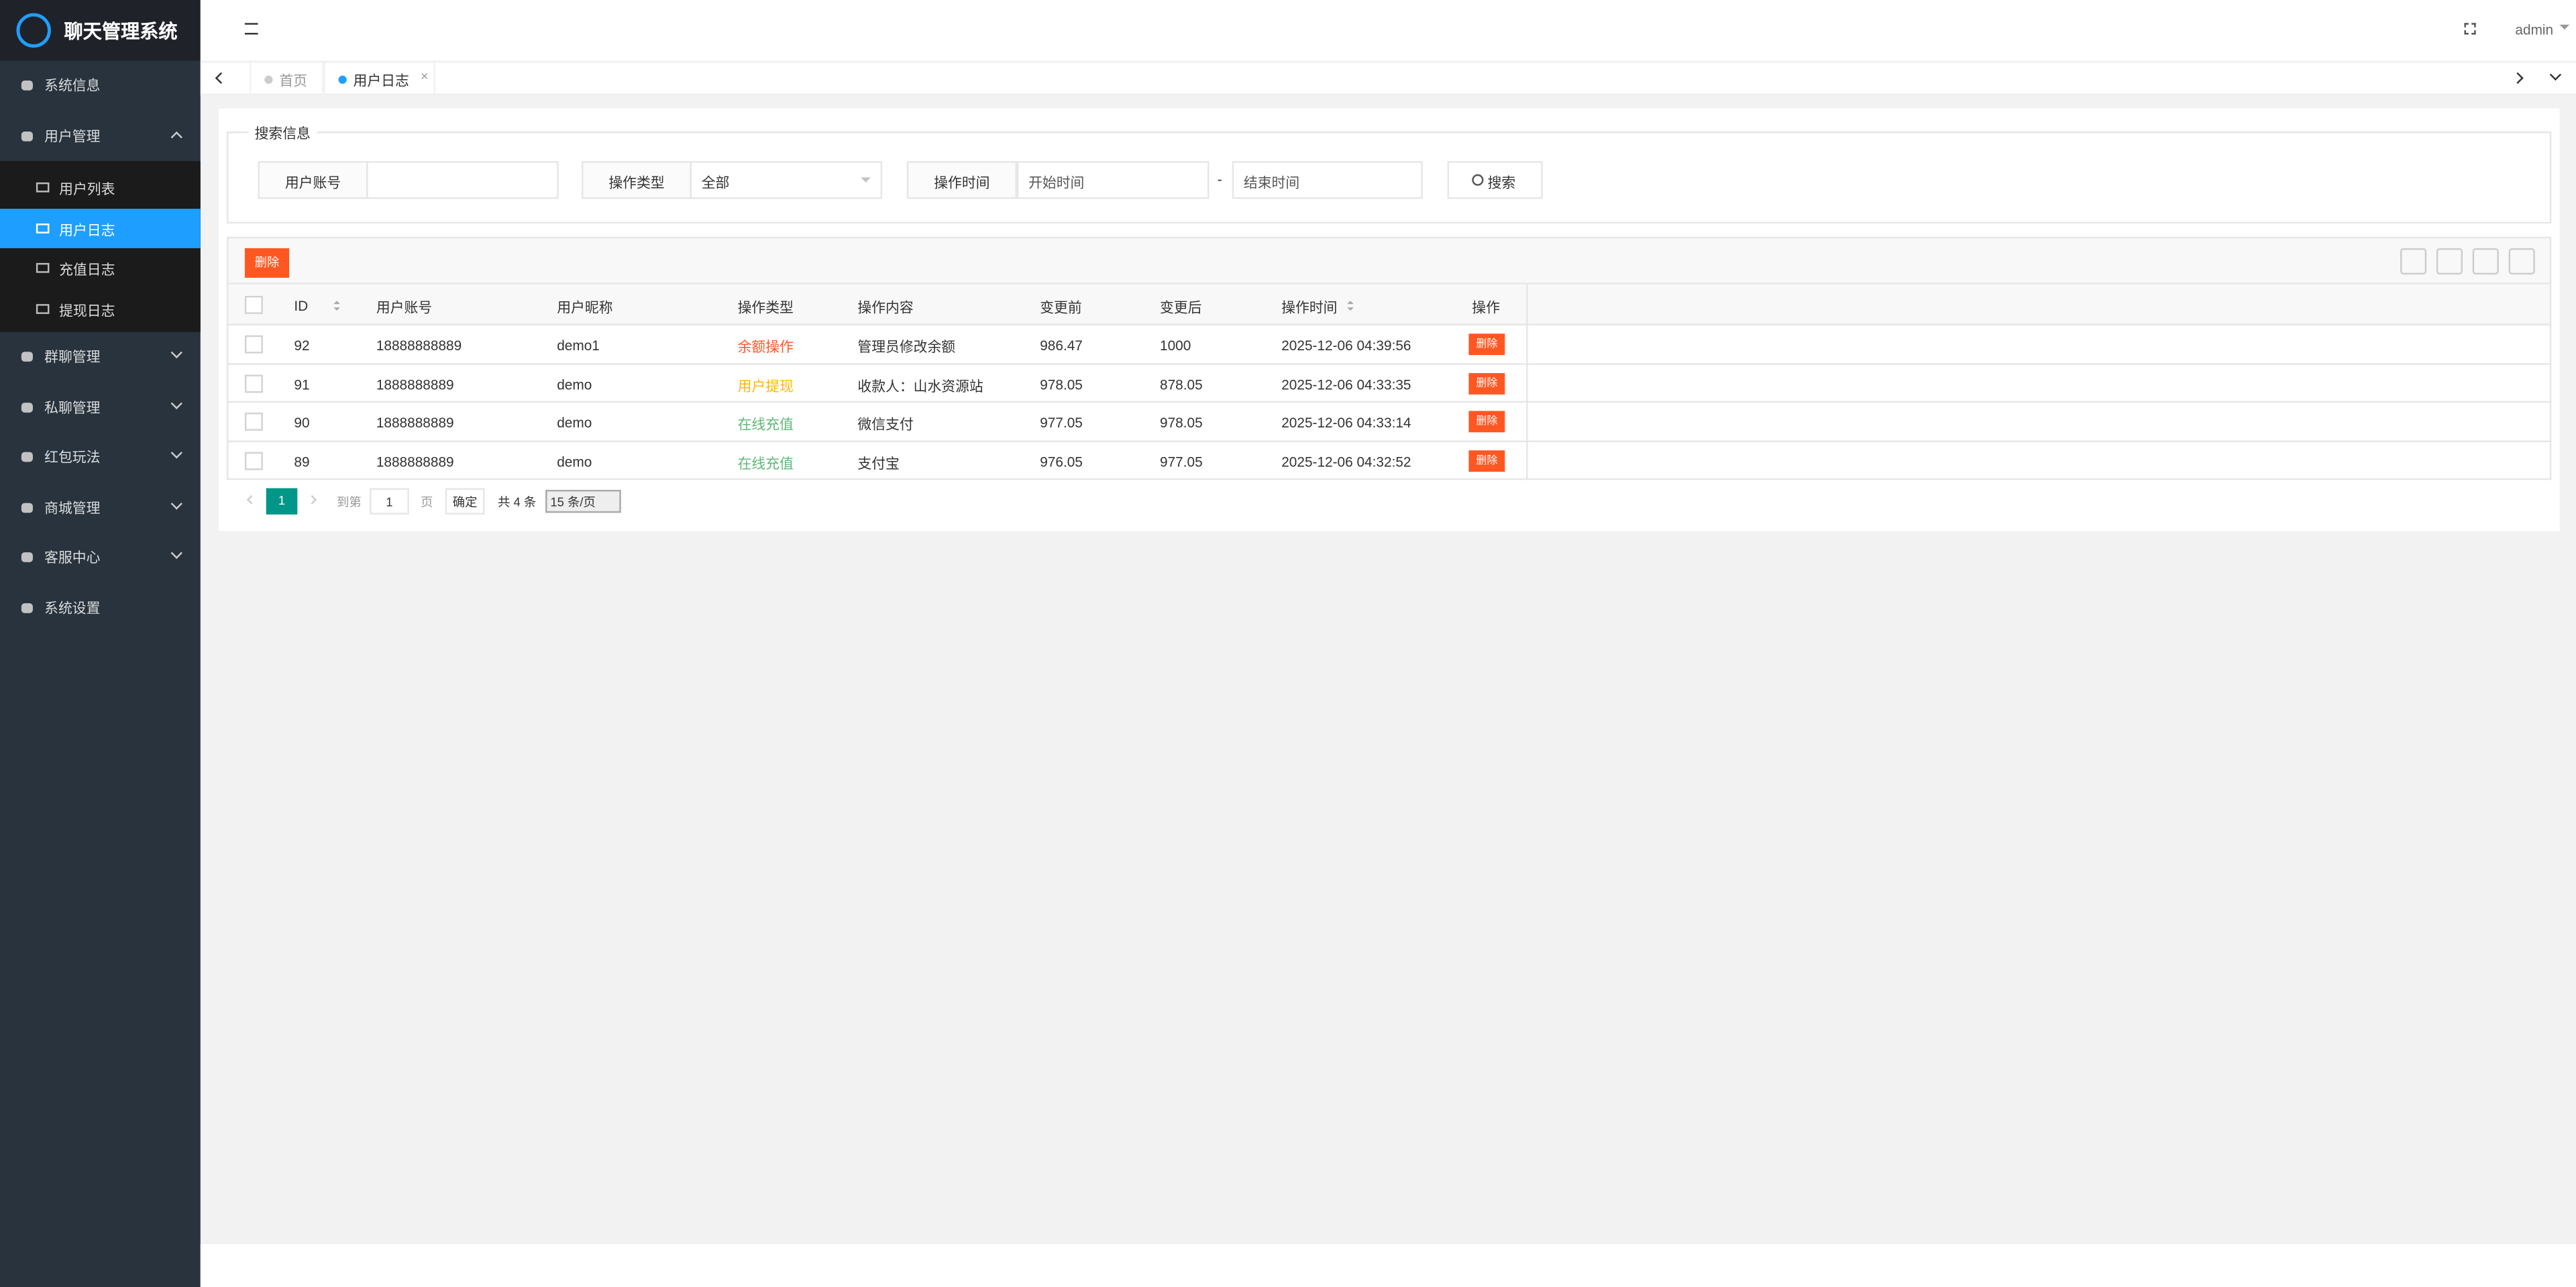  What do you see at coordinates (574, 461) in the screenshot?
I see `table-cell: demo` at bounding box center [574, 461].